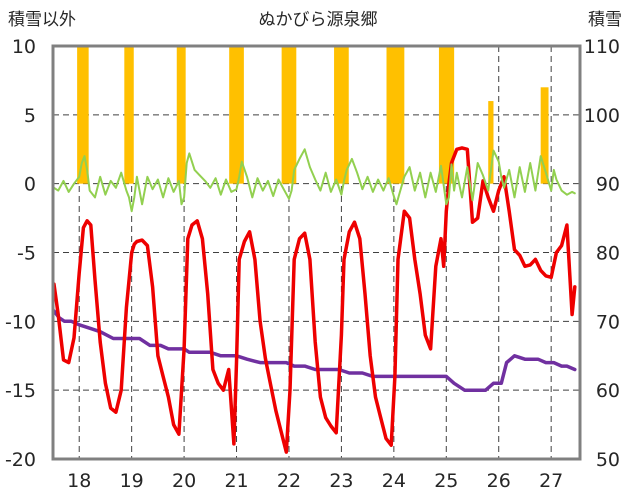  What do you see at coordinates (318, 20) in the screenshot?
I see `chart-title: ぬかびら源泉郷` at bounding box center [318, 20].